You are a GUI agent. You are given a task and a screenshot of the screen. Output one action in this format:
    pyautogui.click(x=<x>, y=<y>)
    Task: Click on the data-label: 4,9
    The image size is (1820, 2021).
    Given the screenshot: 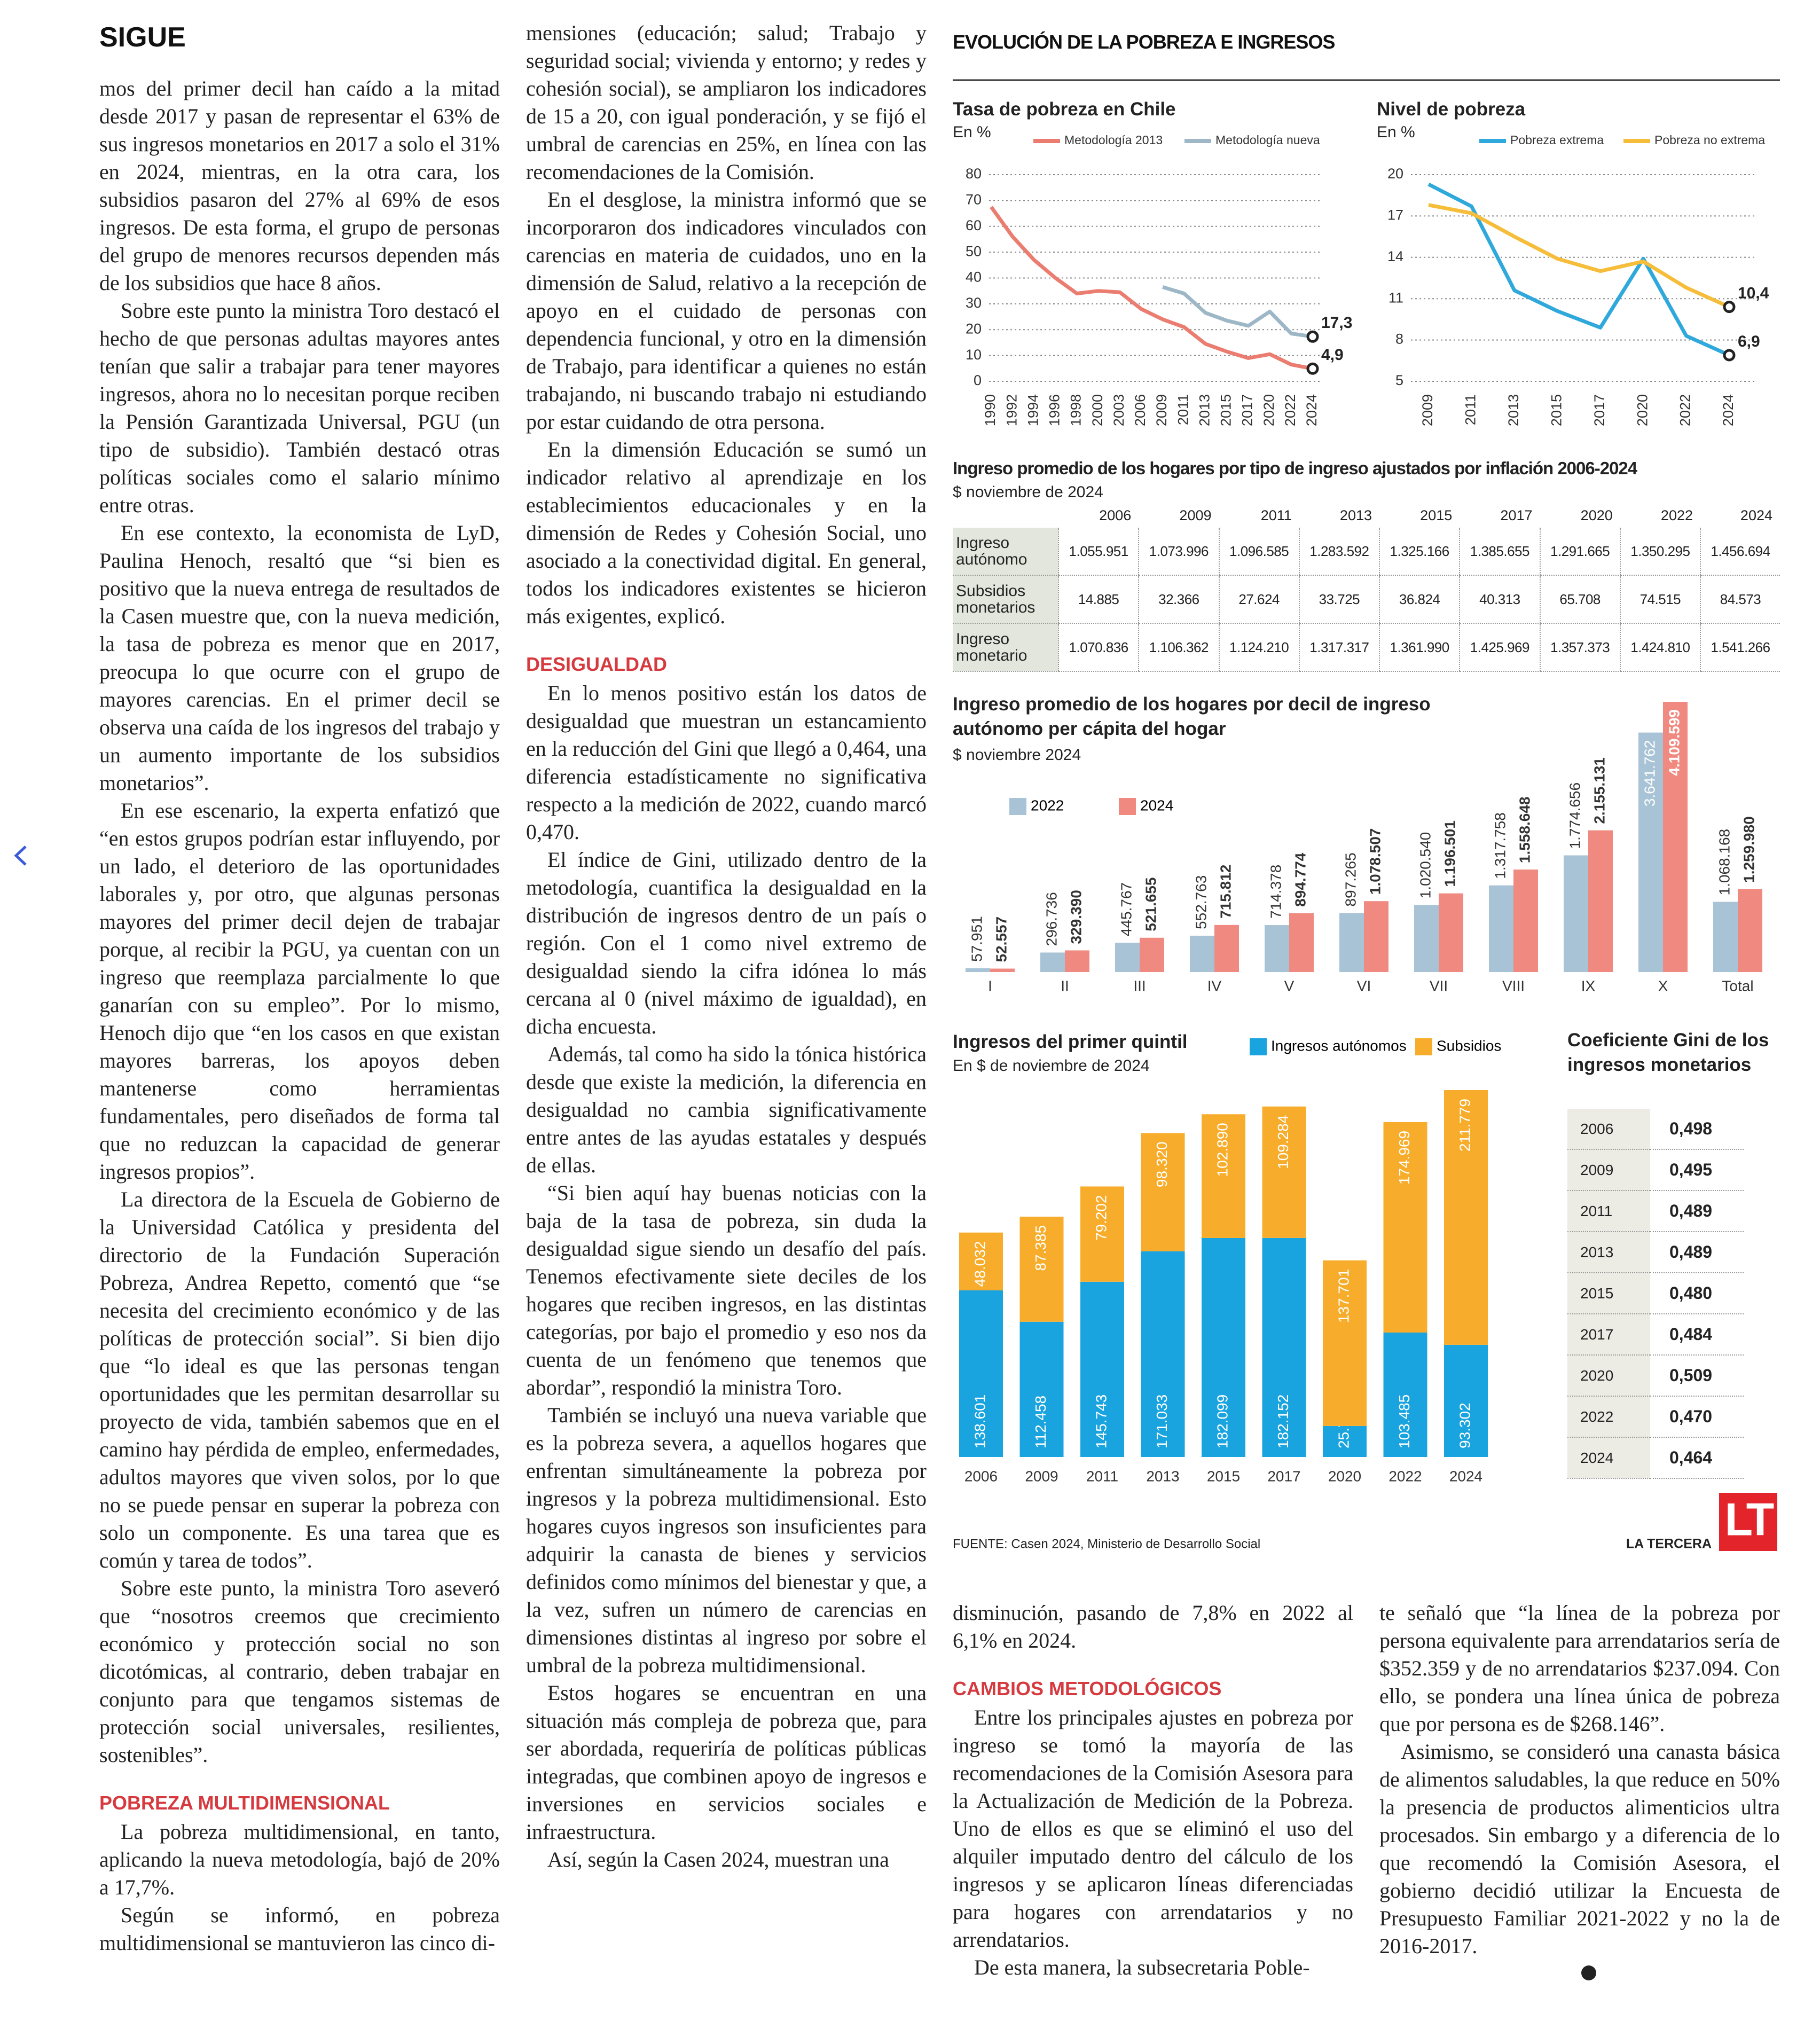 What is the action you would take?
    pyautogui.click(x=1332, y=355)
    